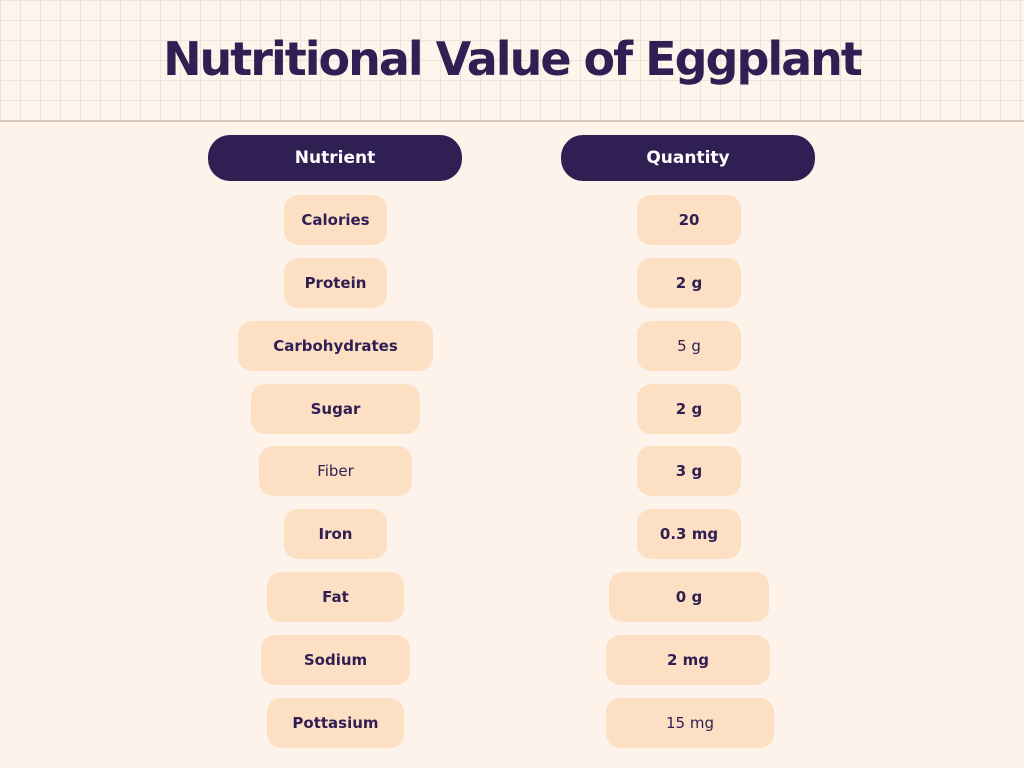 The width and height of the screenshot is (1024, 768). Describe the element at coordinates (689, 534) in the screenshot. I see `quantity-cell: 0.3 mg` at that location.